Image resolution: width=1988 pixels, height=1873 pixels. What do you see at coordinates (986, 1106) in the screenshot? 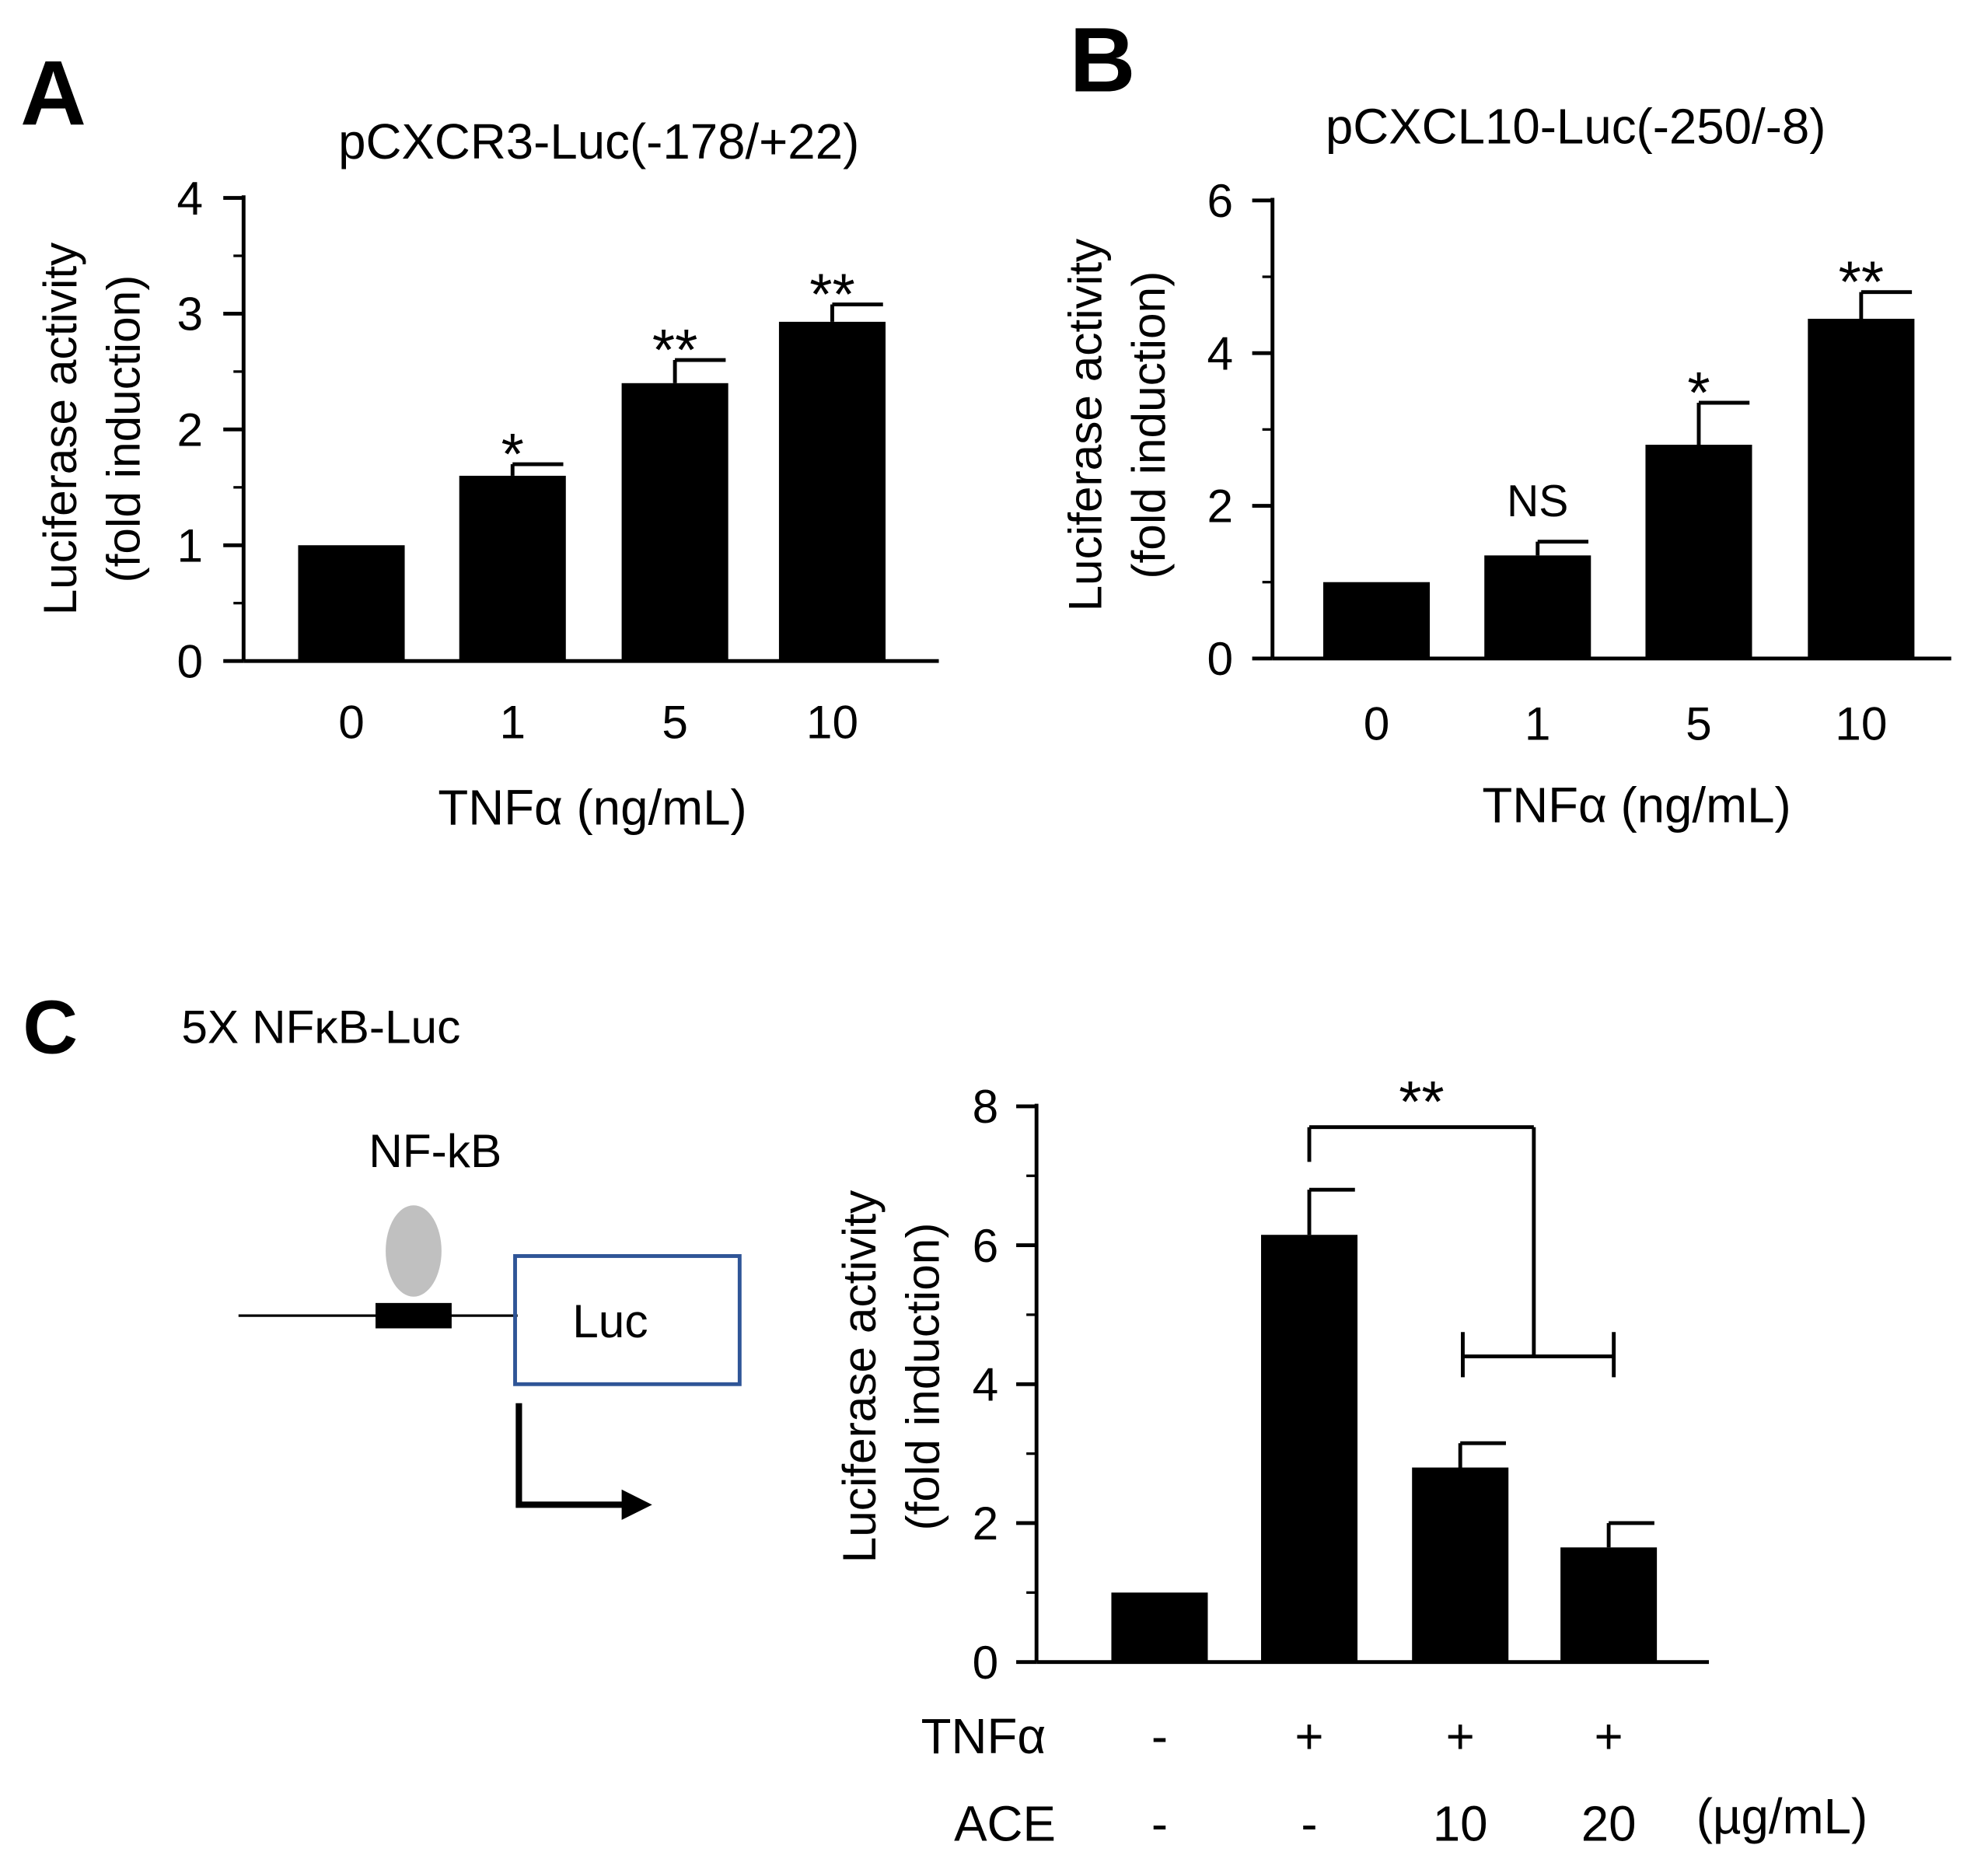
I see `chart-c-y-tick-label: 8` at bounding box center [986, 1106].